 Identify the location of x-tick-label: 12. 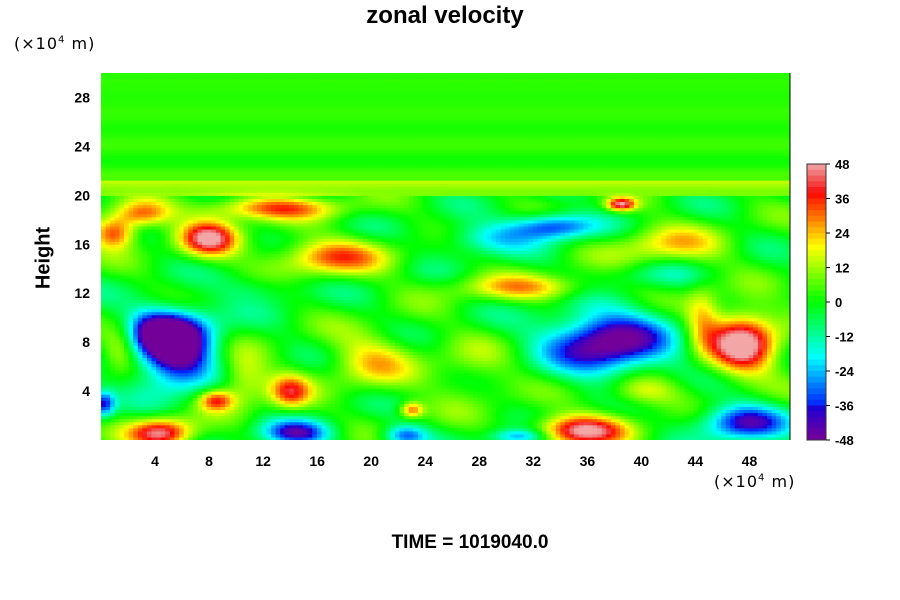
(263, 461).